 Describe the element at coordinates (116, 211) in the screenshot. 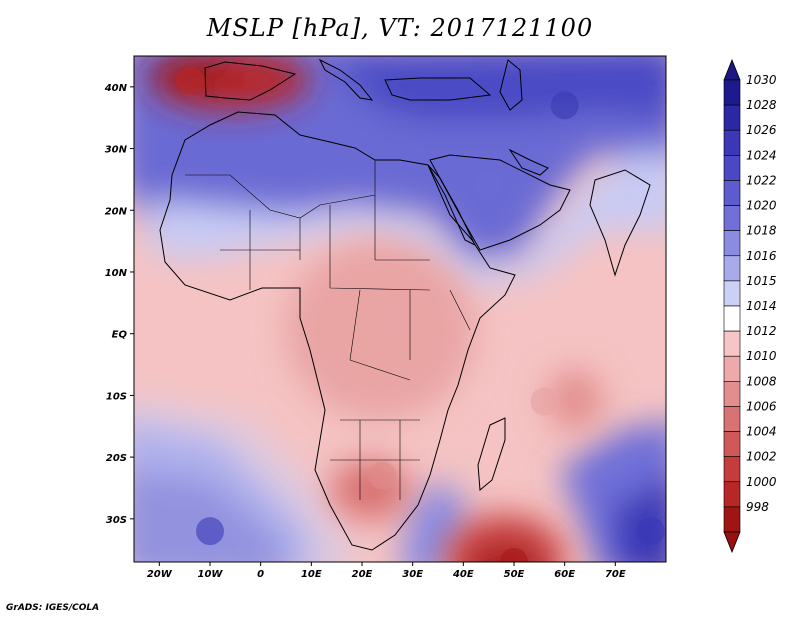

I see `lat-tick-label: 20N` at that location.